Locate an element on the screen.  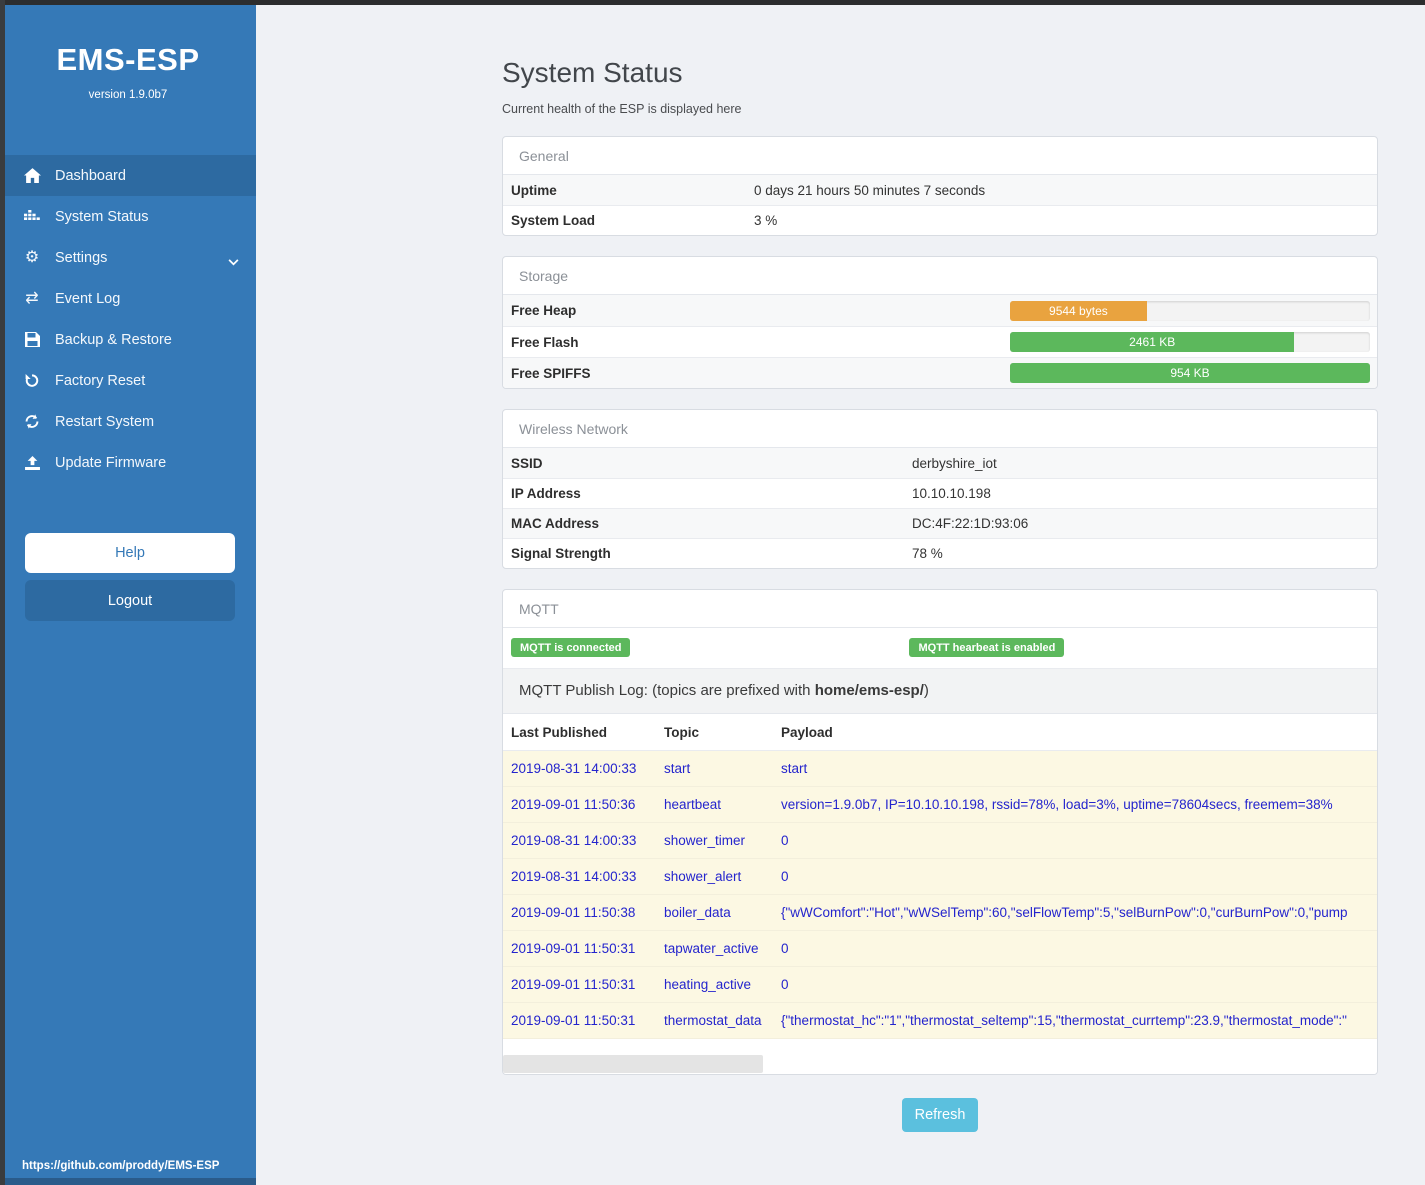
home-icon is located at coordinates (32, 175).